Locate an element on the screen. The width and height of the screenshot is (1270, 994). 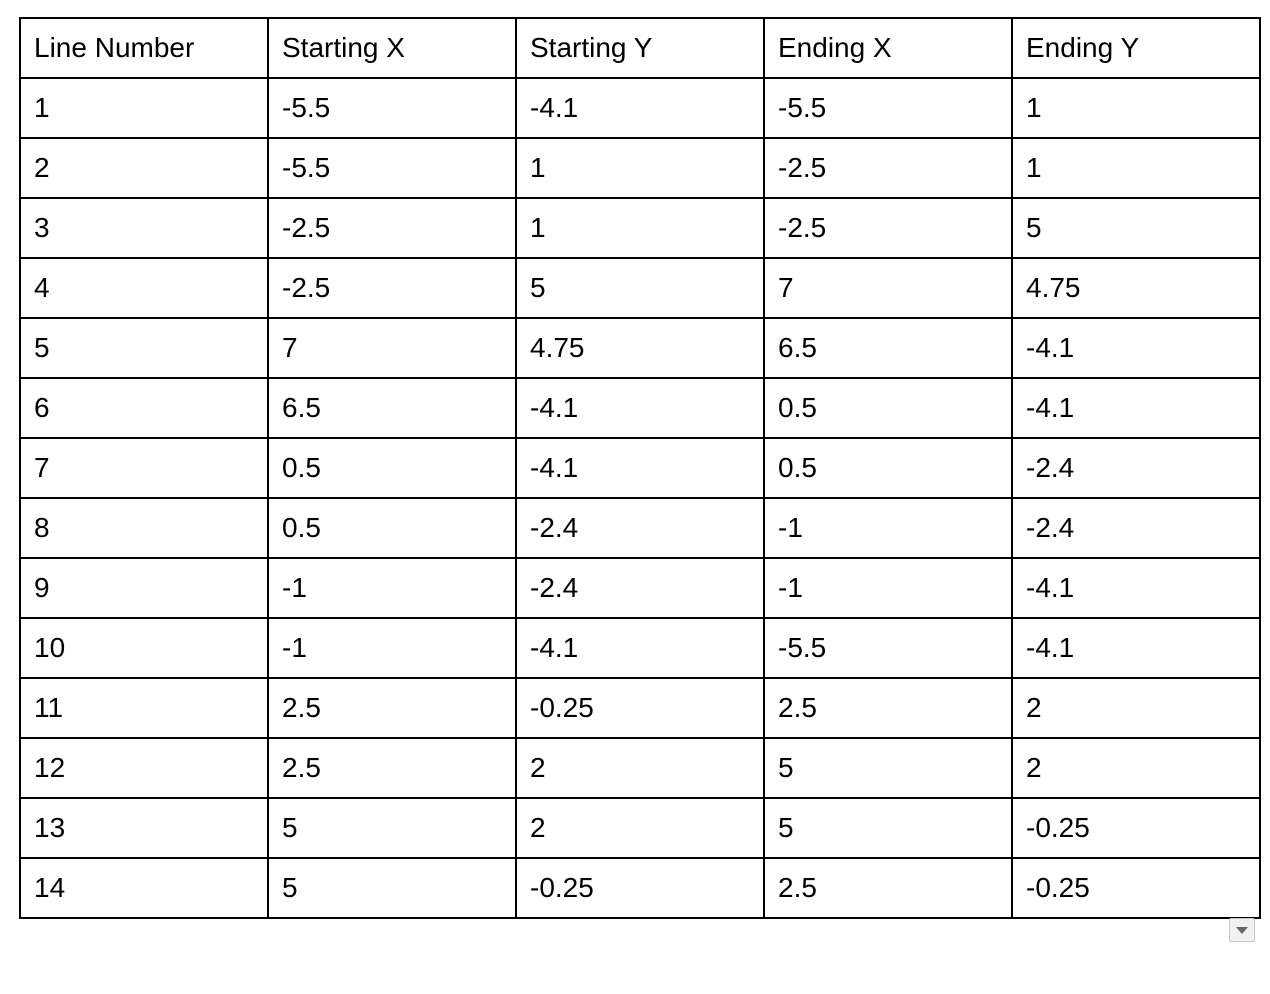
table-row: 4 -2.5 5 7 4.75 is located at coordinates (640, 288).